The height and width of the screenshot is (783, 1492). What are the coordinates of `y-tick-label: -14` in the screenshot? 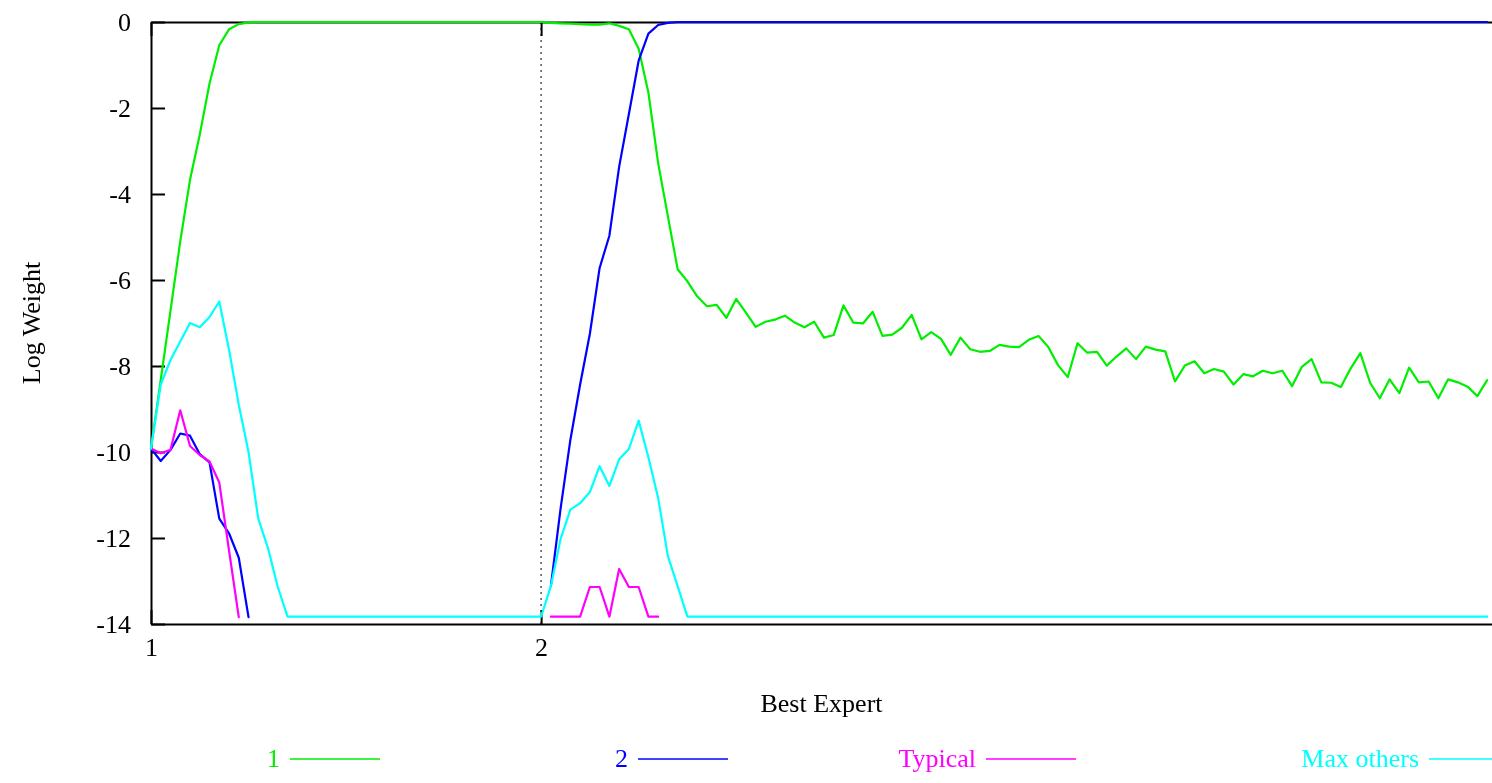 It's located at (113, 624).